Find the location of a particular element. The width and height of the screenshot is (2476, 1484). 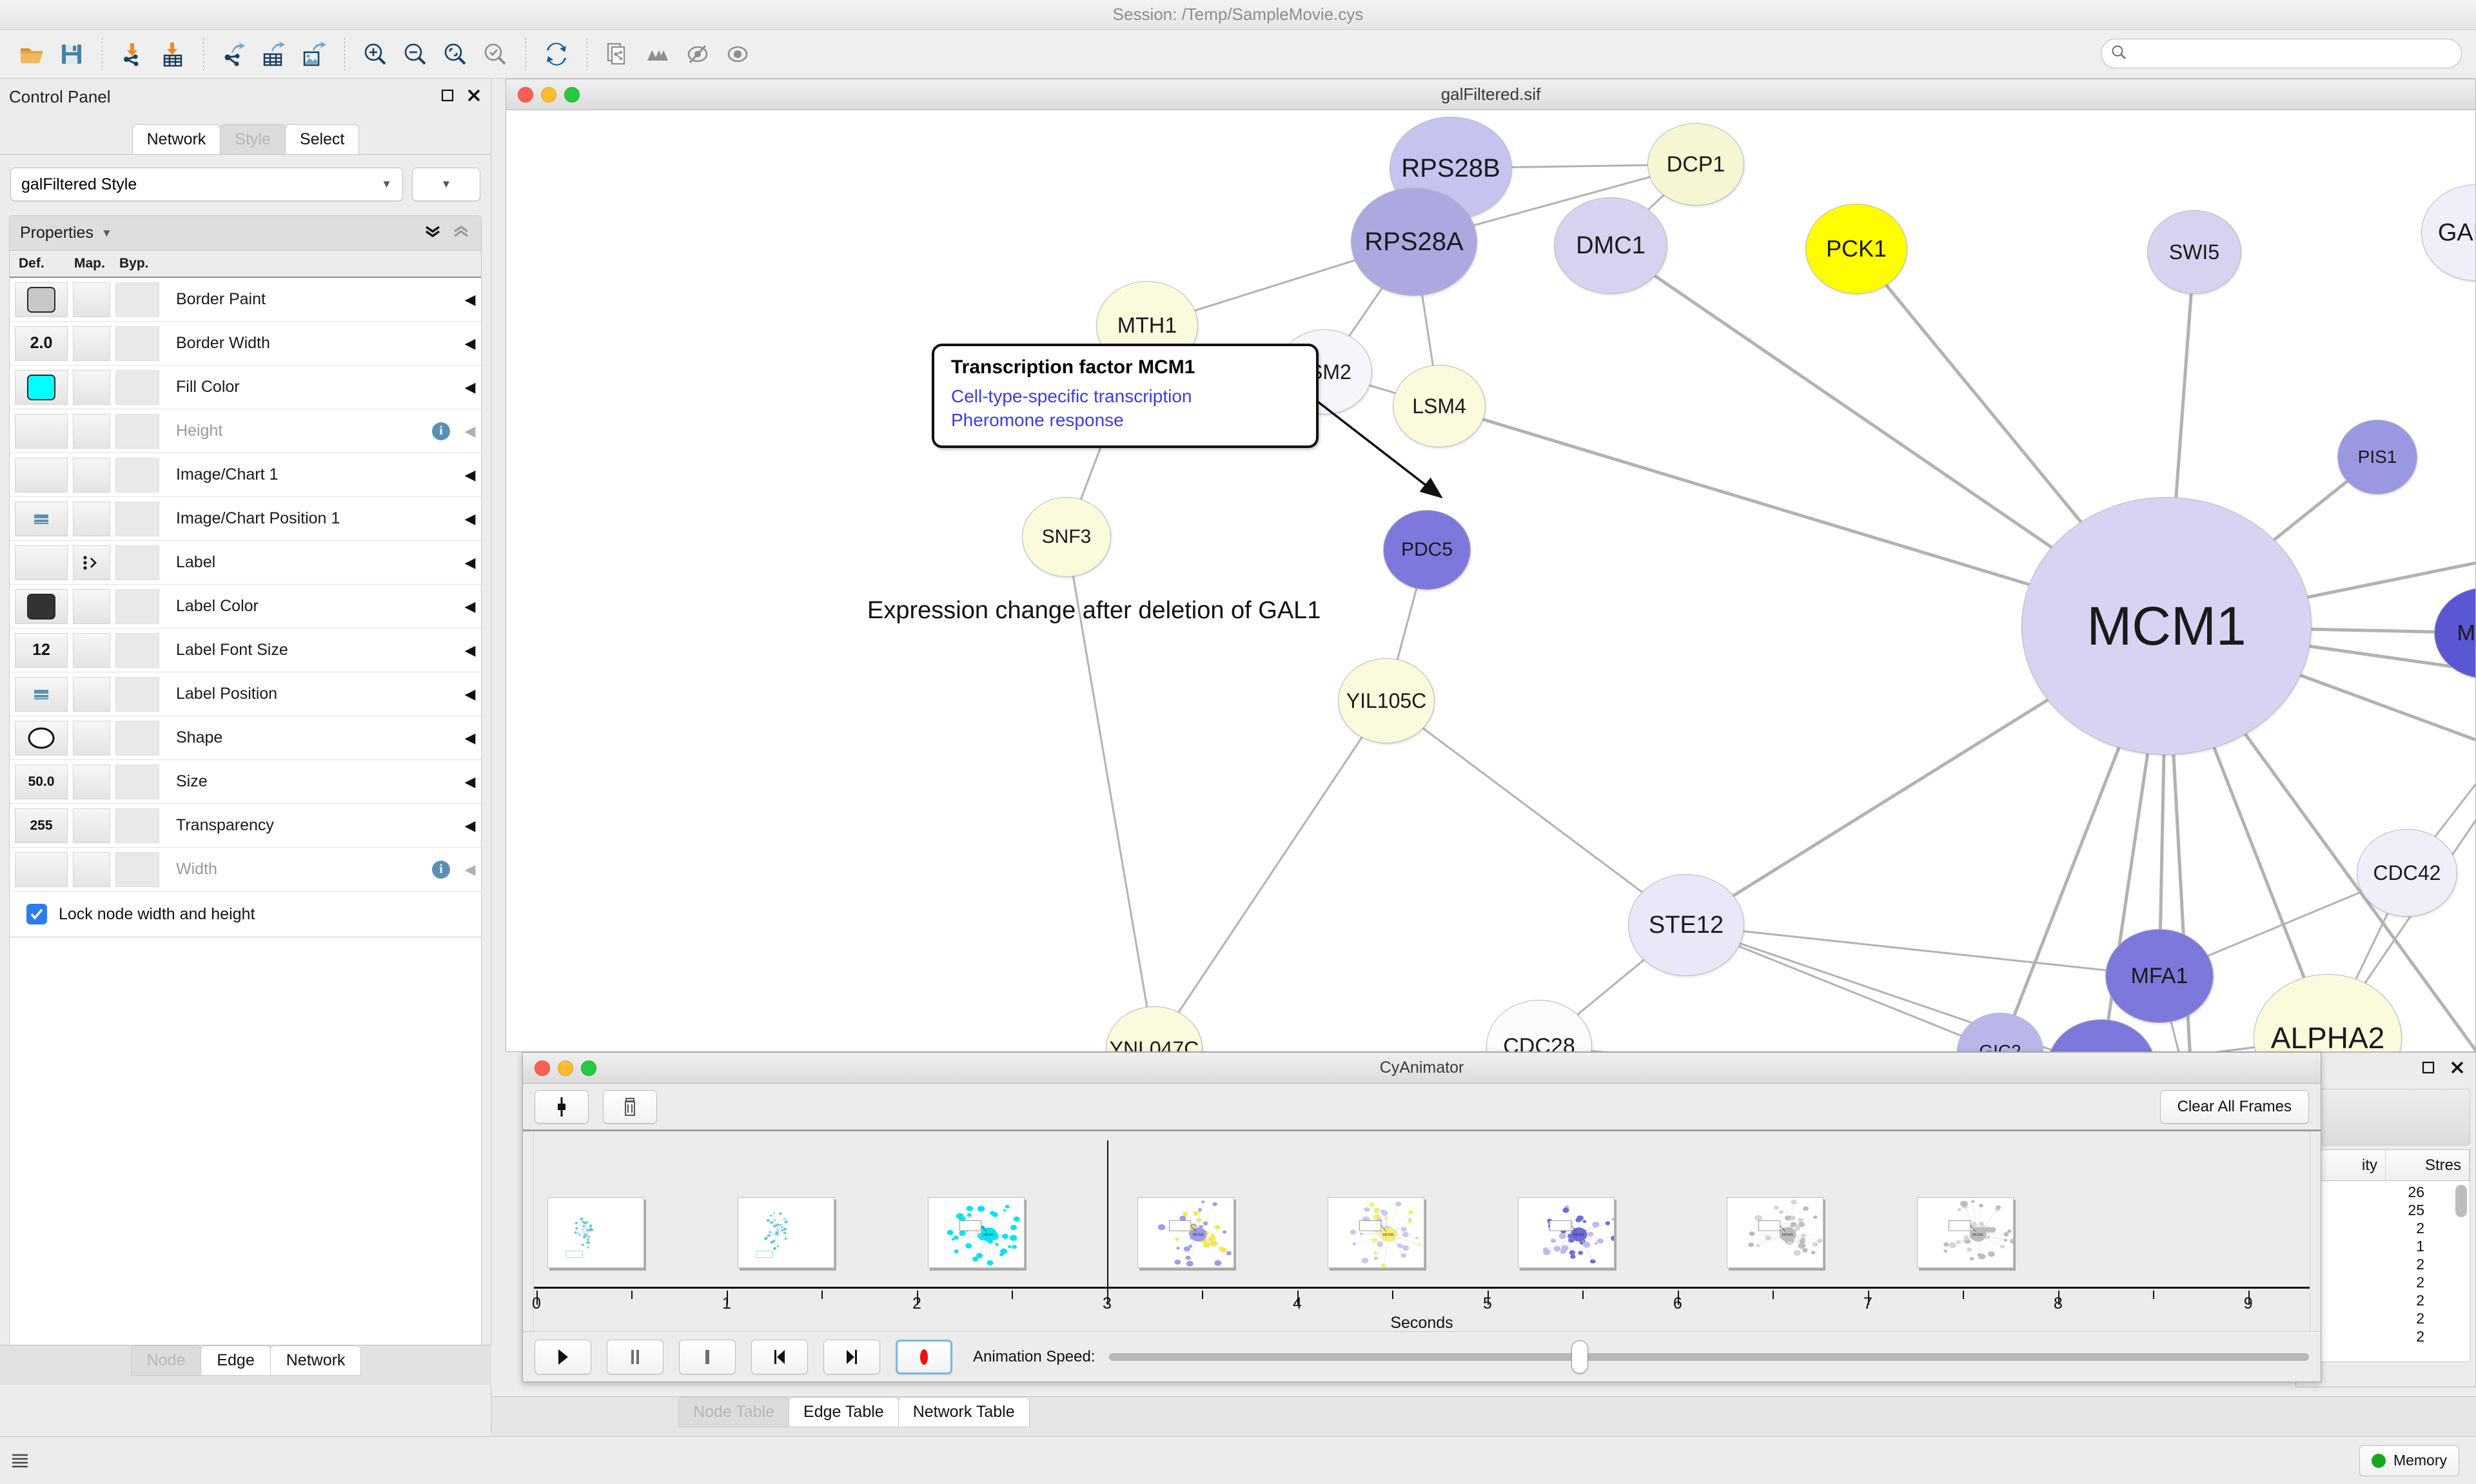

network-node: DCP1 is located at coordinates (1695, 164).